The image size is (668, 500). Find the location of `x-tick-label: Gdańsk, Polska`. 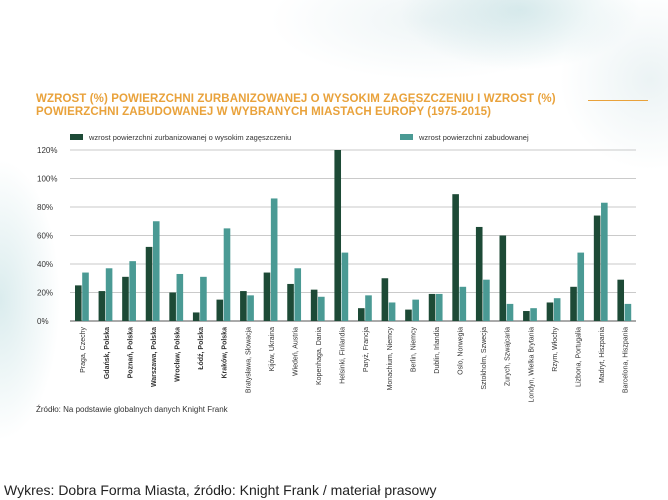

x-tick-label: Gdańsk, Polska is located at coordinates (107, 353).